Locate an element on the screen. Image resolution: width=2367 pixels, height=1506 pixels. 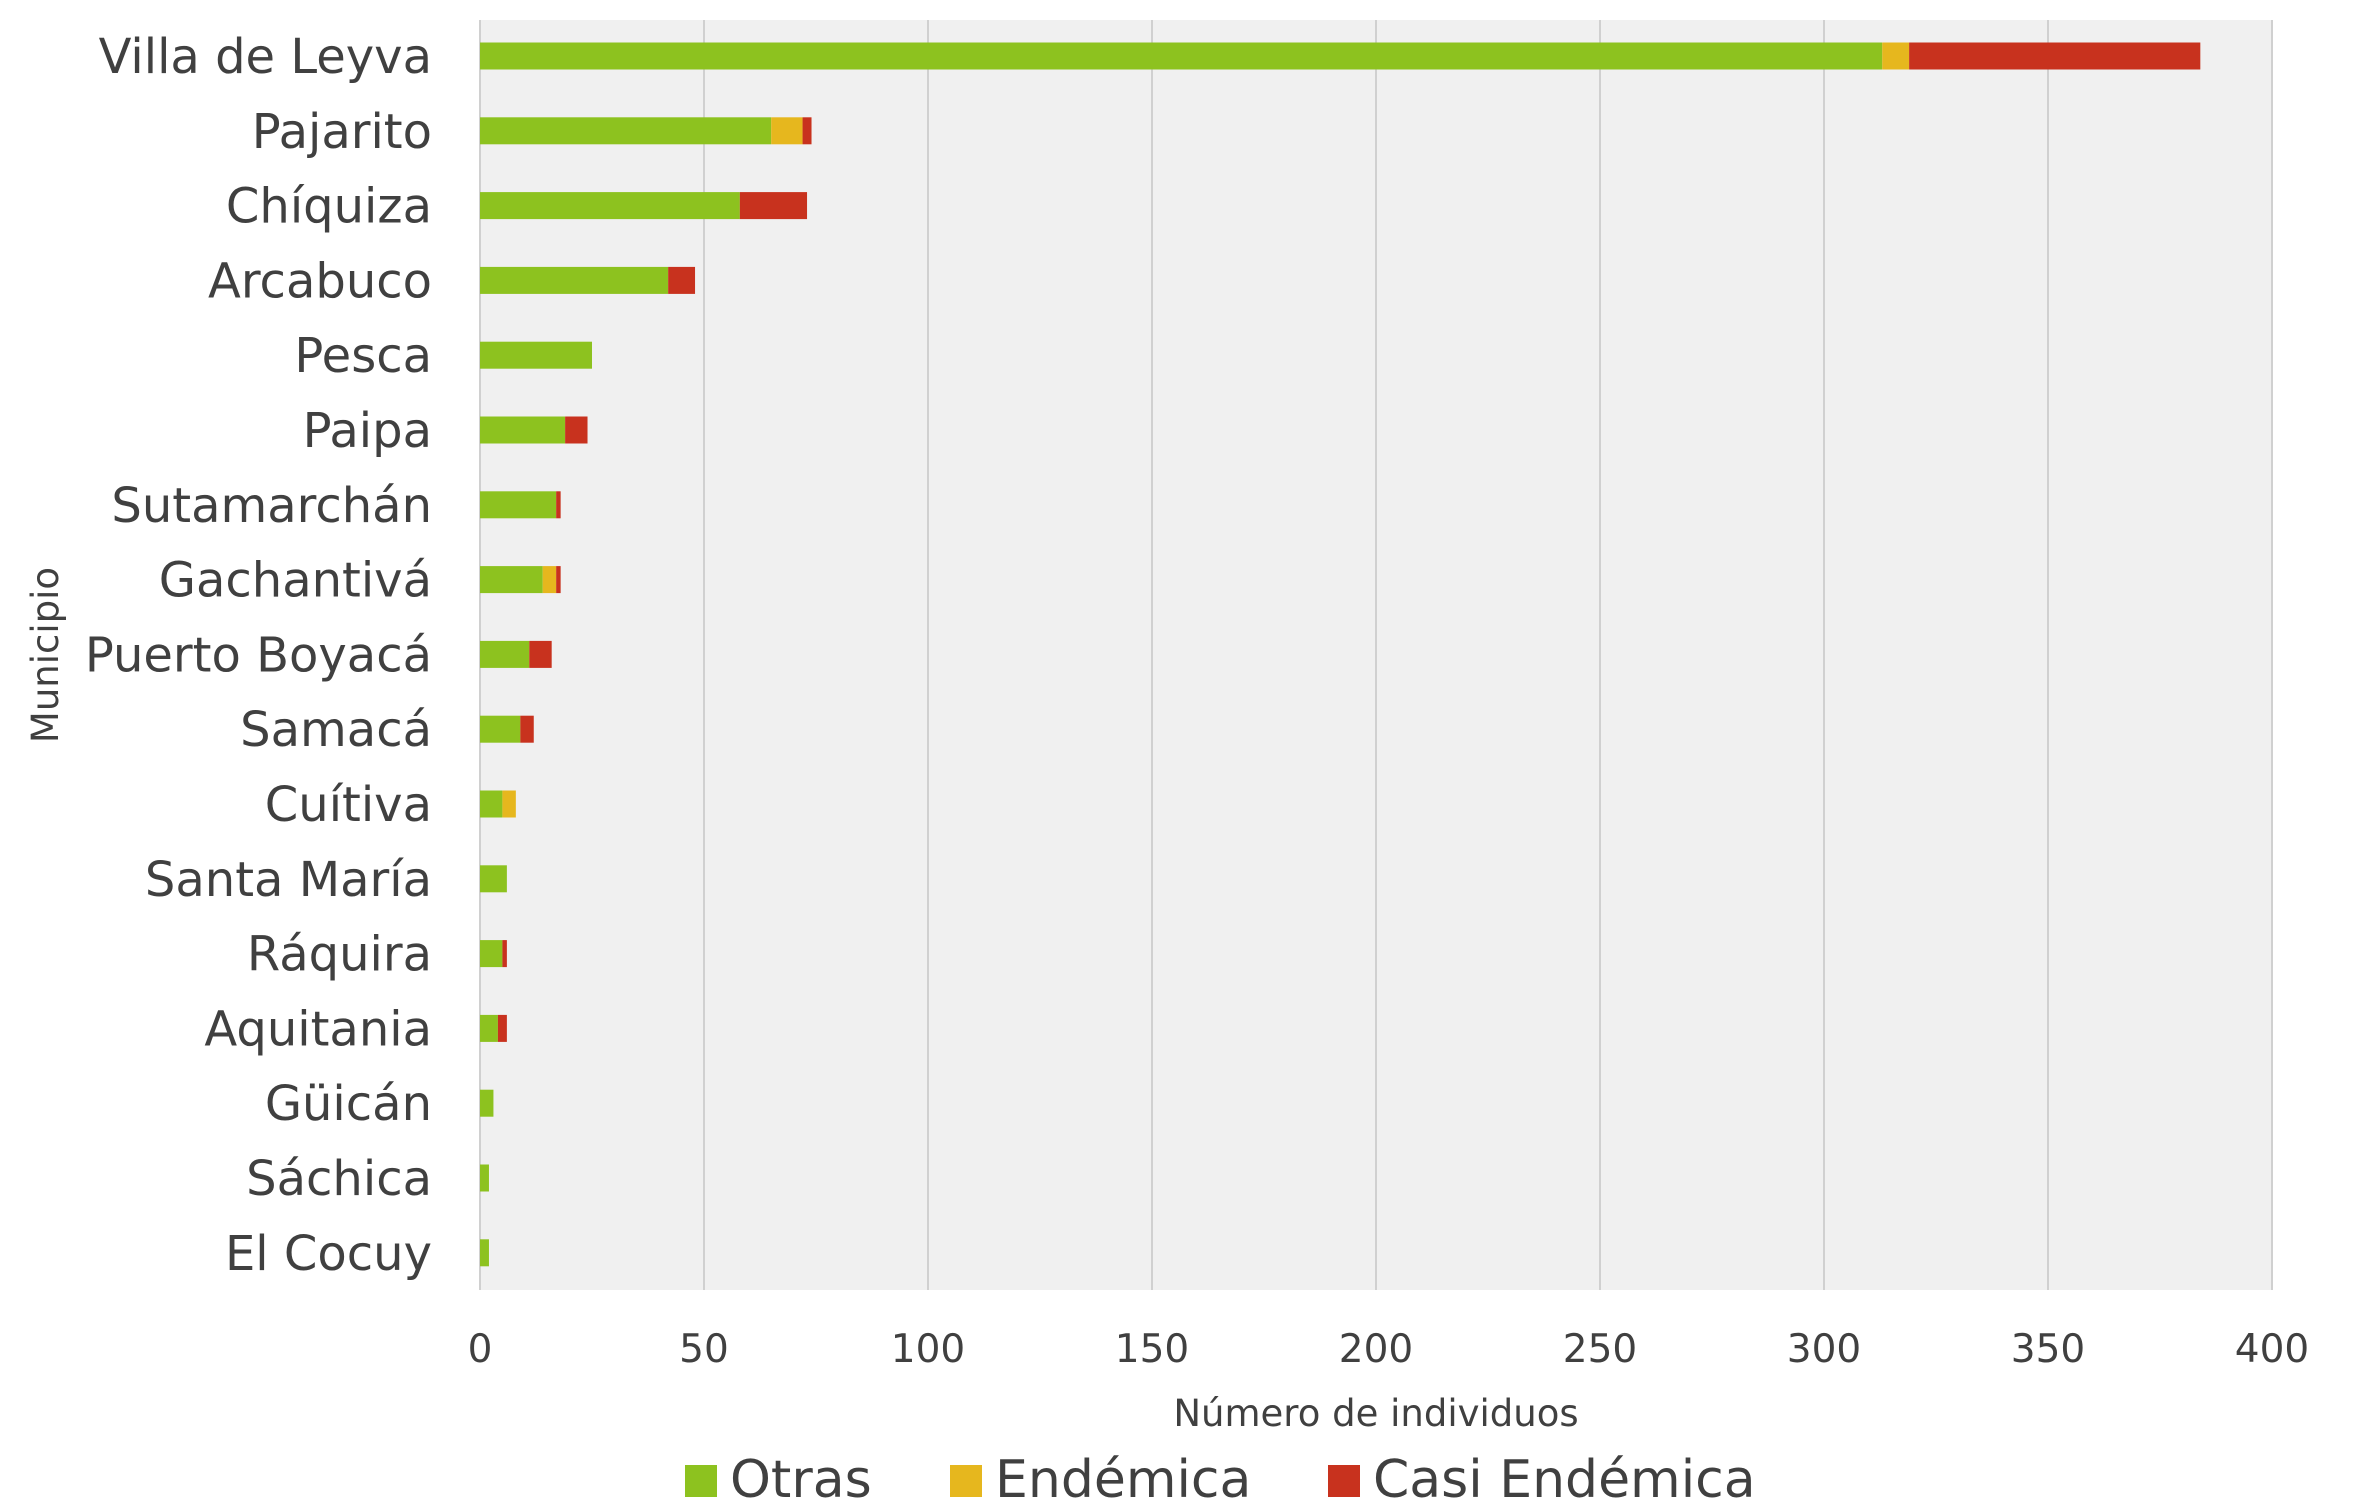
bar-pajarito-endemica is located at coordinates (787, 131).